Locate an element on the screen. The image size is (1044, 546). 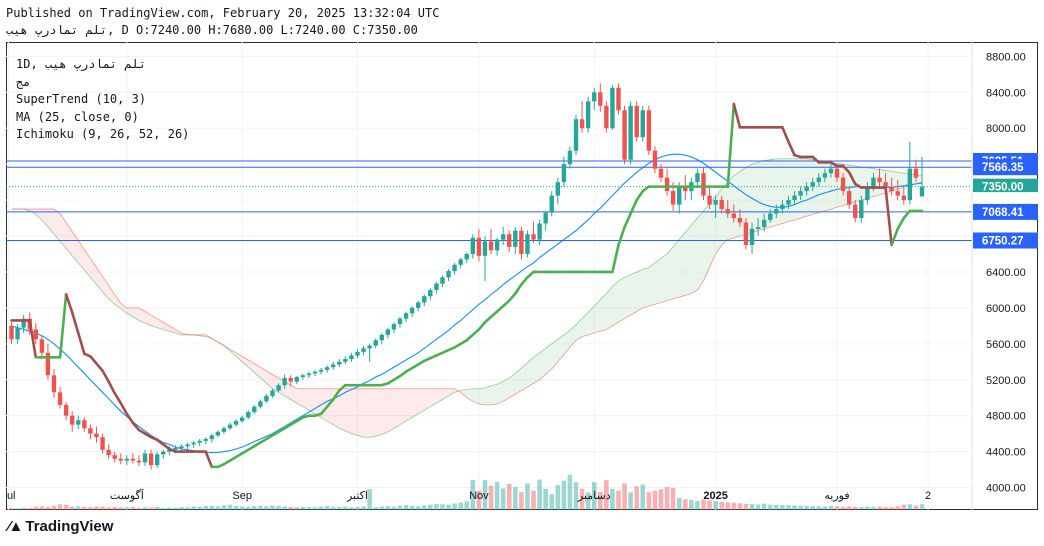
tradingview-logo-icon: ⁄▲ is located at coordinates (15, 526).